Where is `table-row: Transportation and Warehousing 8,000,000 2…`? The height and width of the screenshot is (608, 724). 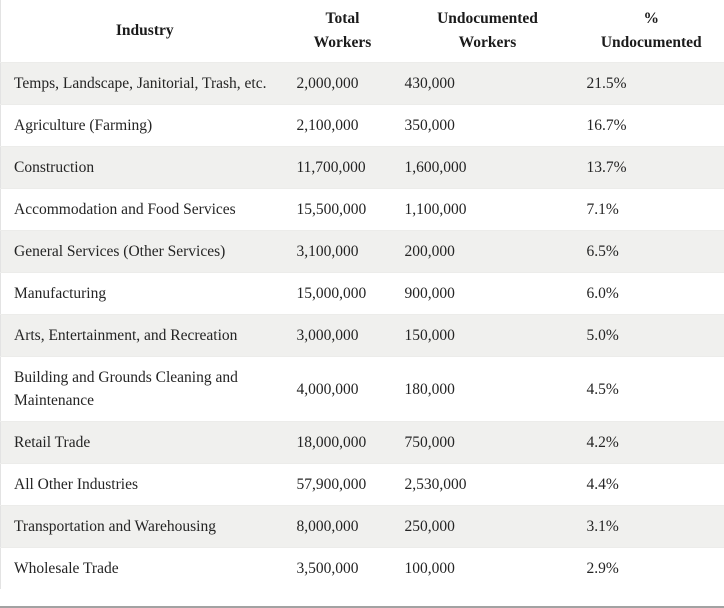 table-row: Transportation and Warehousing 8,000,000 2… is located at coordinates (362, 526).